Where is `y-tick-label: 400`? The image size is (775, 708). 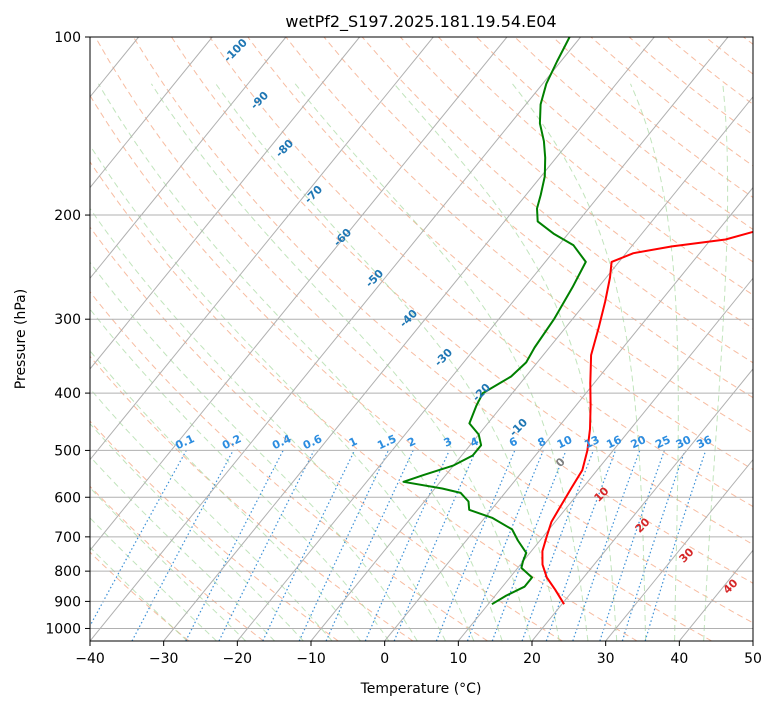
y-tick-label: 400 is located at coordinates (67, 394).